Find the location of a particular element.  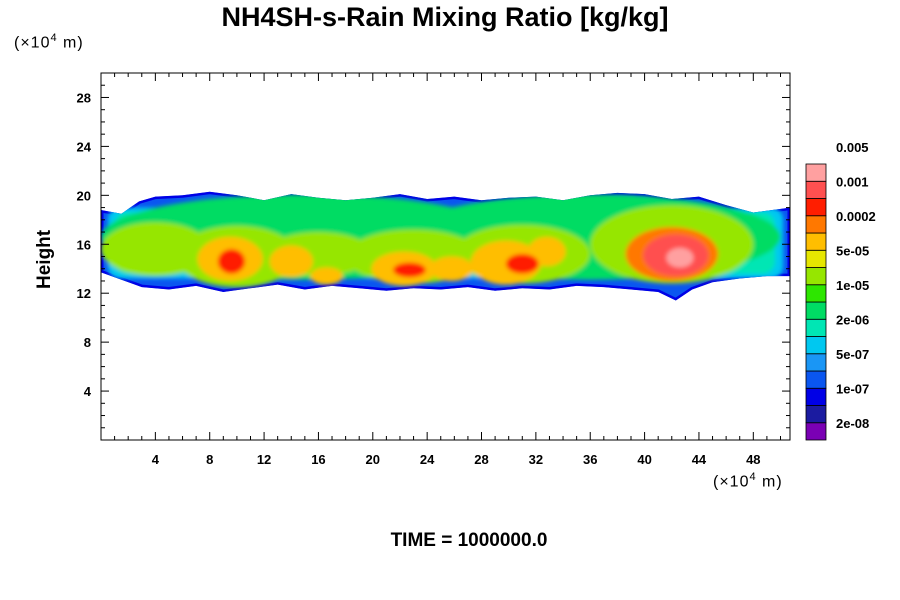

x-tick-label: 28 is located at coordinates (481, 459).